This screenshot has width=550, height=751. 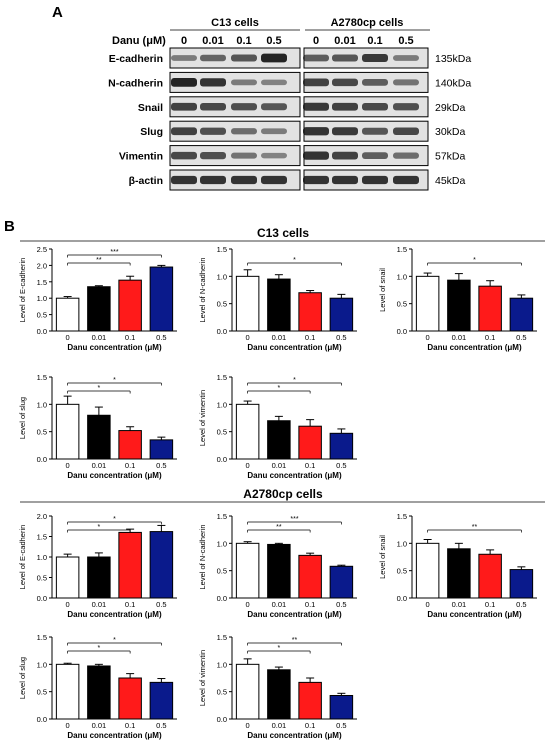 What do you see at coordinates (202, 289) in the screenshot?
I see `y-axis-label: Level of N-cadherin` at bounding box center [202, 289].